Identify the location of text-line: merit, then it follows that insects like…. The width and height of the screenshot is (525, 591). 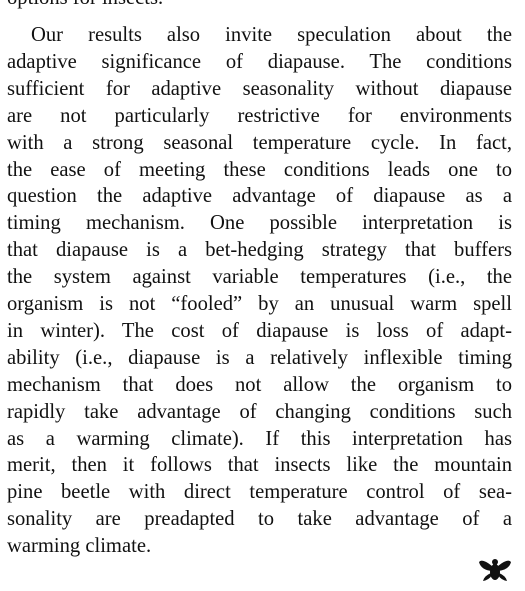
(259, 465).